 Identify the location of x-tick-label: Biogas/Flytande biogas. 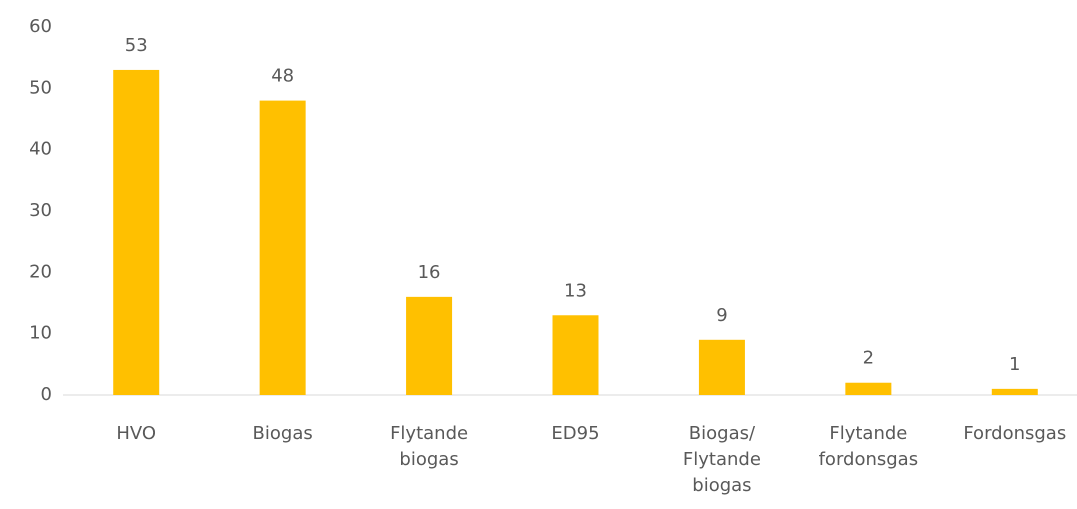
(722, 459).